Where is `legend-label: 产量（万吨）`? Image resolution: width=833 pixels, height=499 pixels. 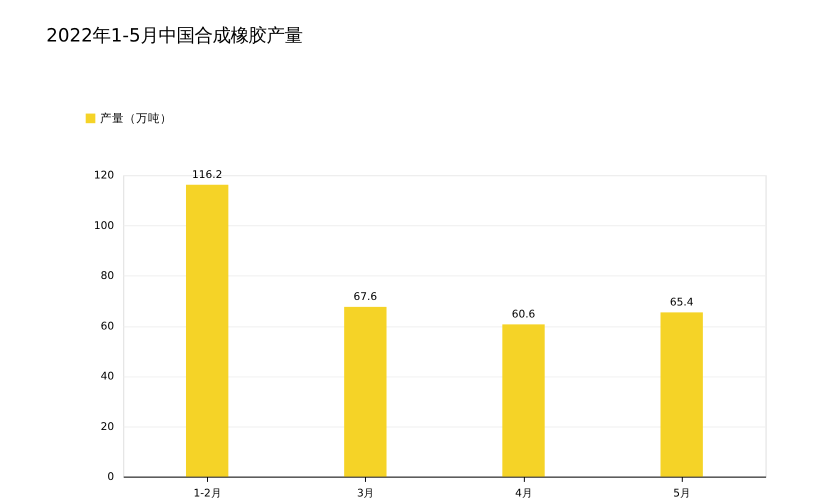 legend-label: 产量（万吨） is located at coordinates (136, 118).